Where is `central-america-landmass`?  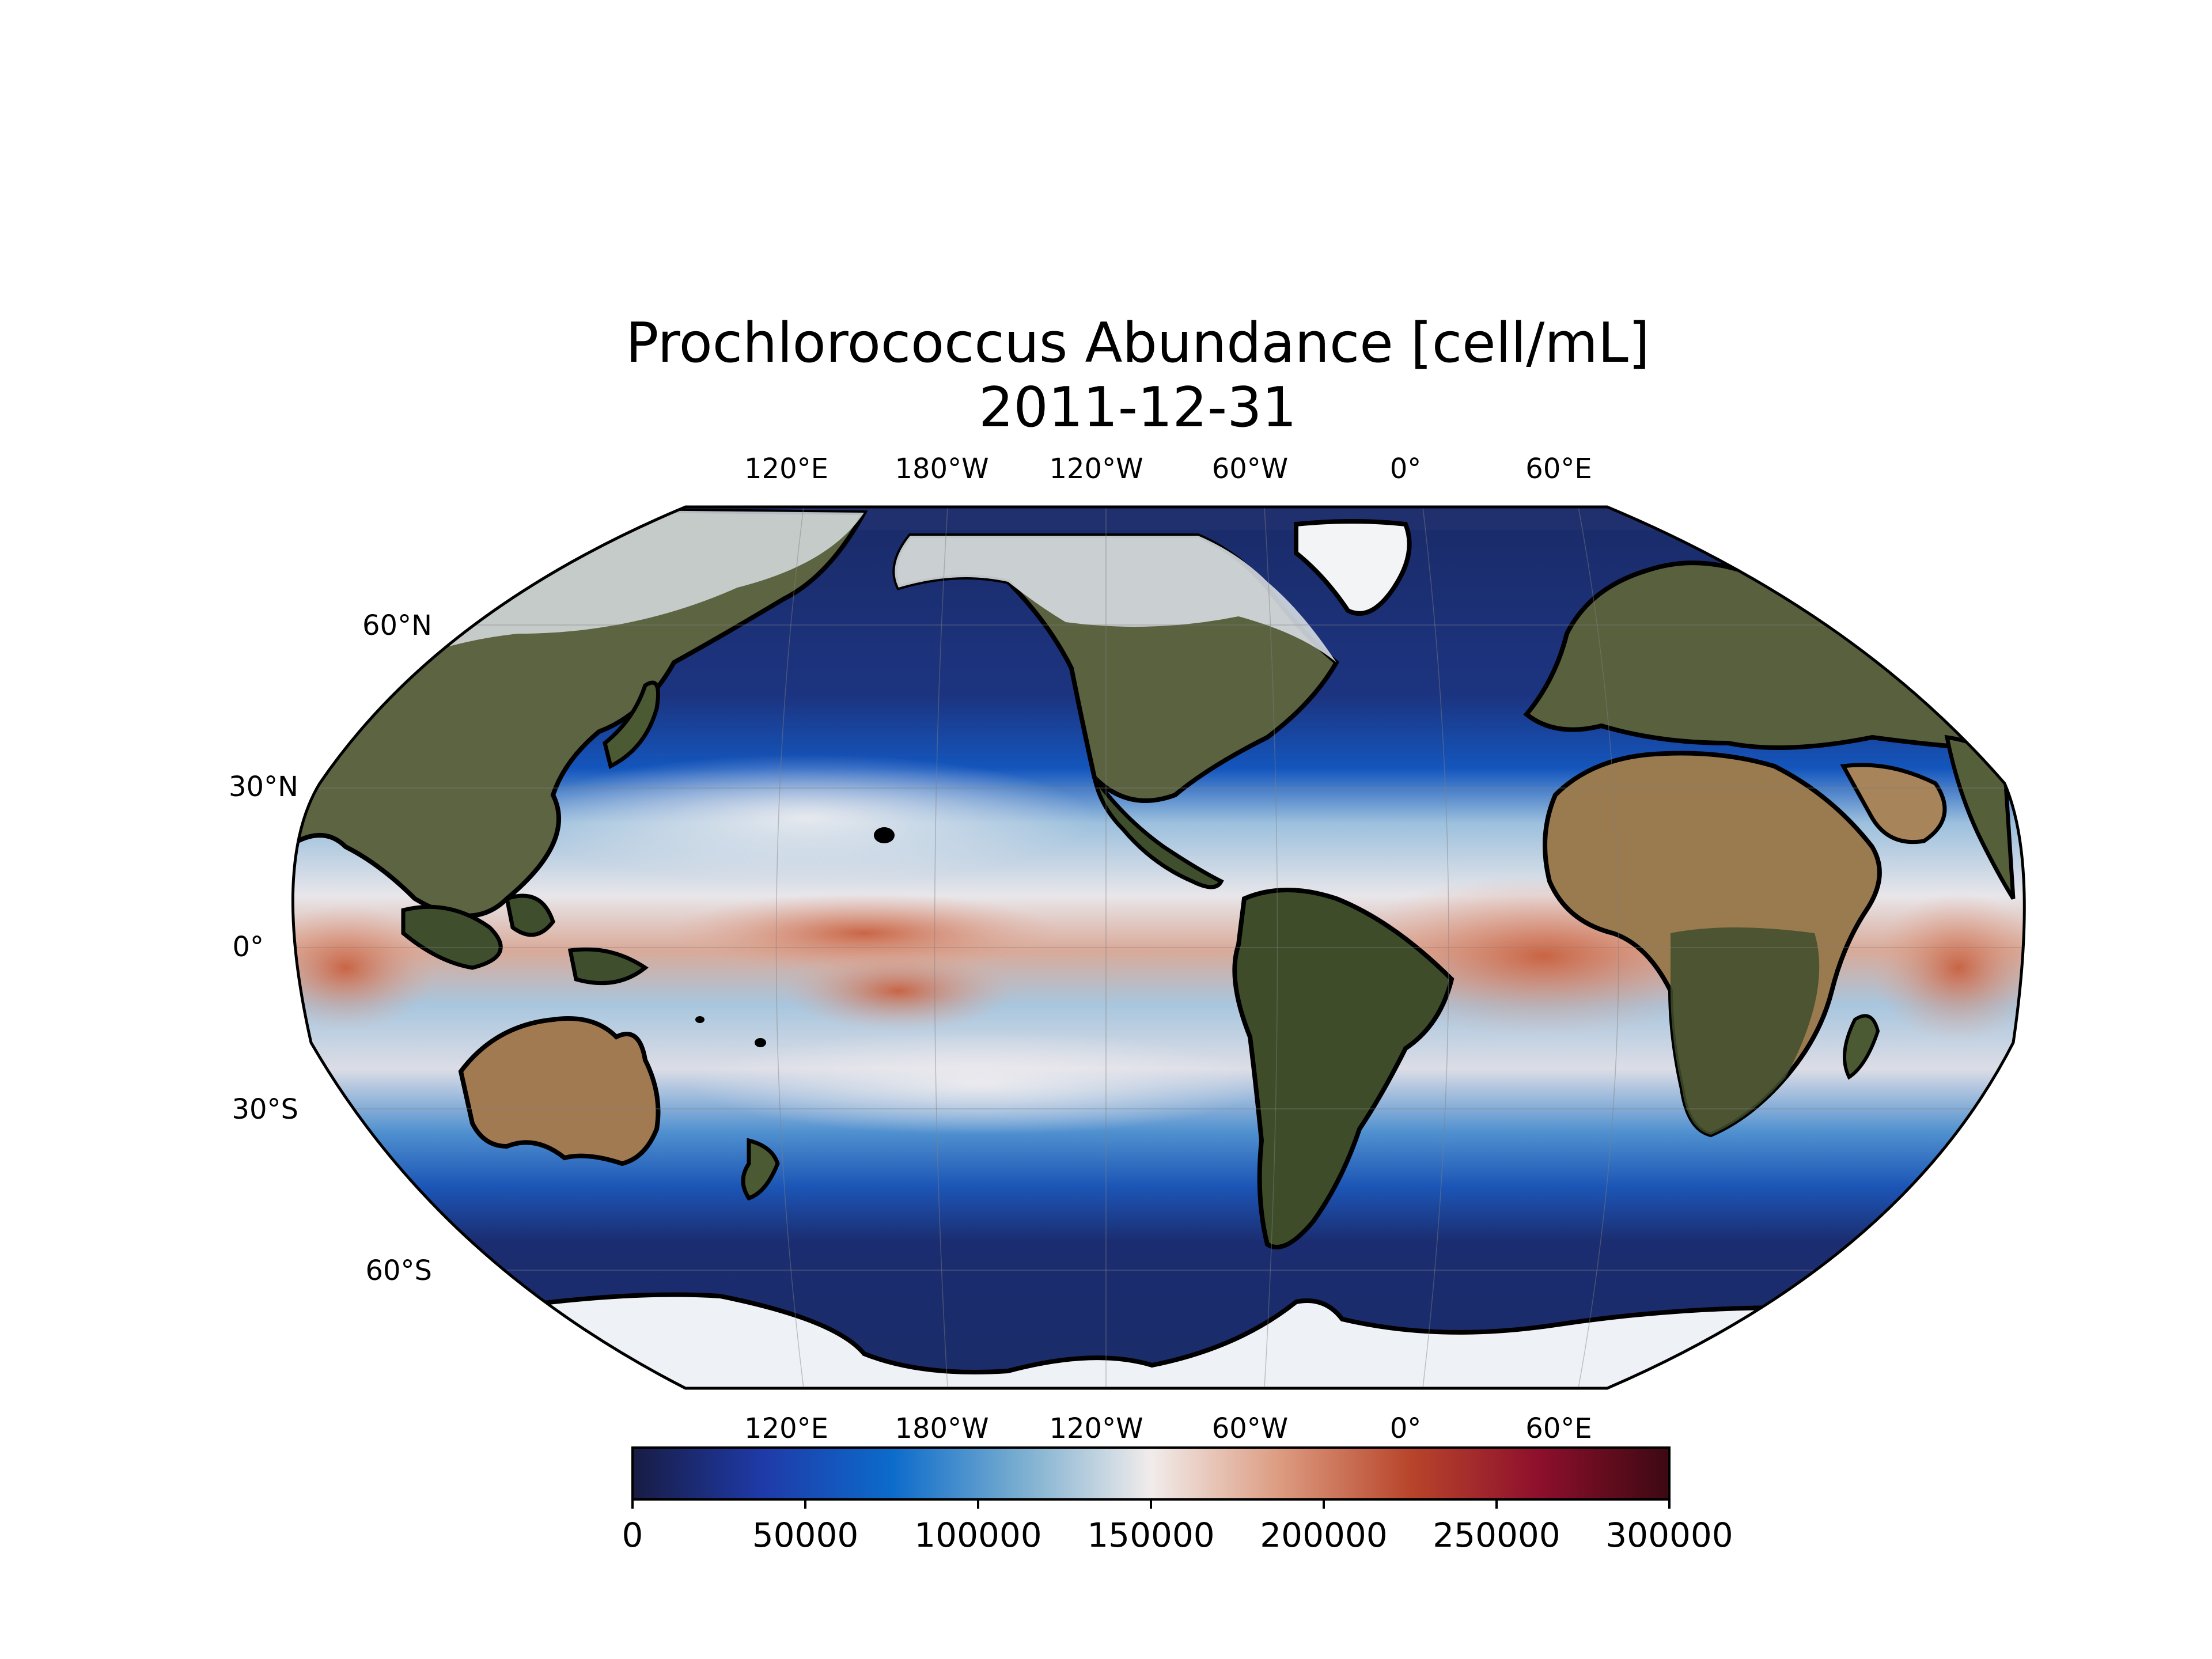
central-america-landmass is located at coordinates (1158, 832).